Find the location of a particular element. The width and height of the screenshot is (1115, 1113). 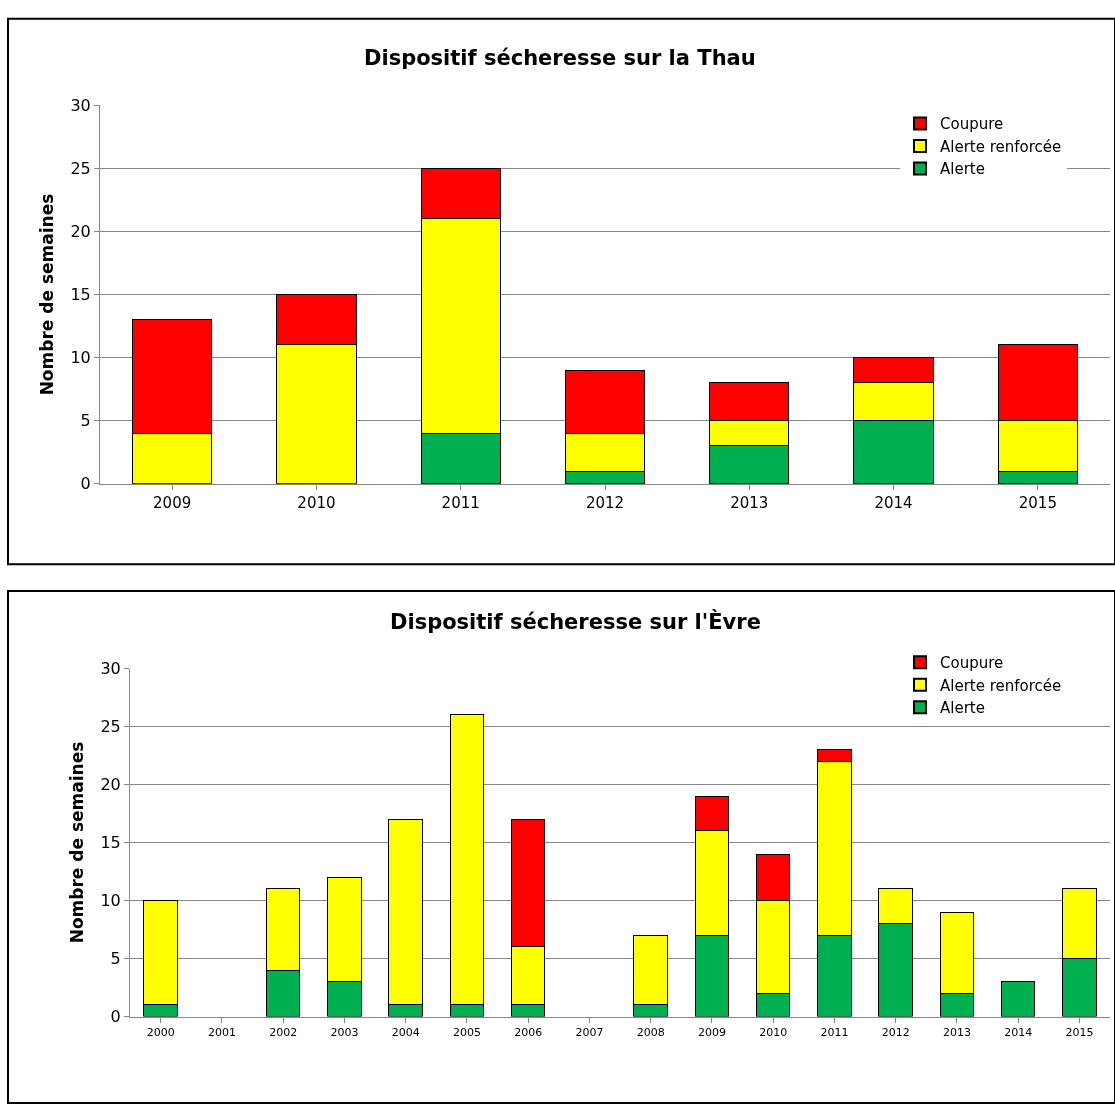

x-tick-label: 2001 is located at coordinates (221, 1032).